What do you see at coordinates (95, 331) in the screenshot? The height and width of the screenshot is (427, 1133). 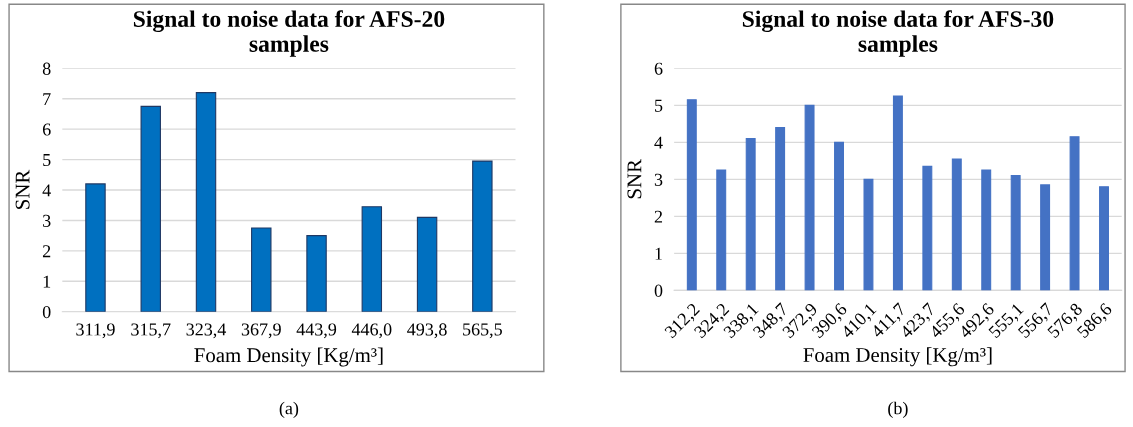 I see `x-tick-label: 311,9` at bounding box center [95, 331].